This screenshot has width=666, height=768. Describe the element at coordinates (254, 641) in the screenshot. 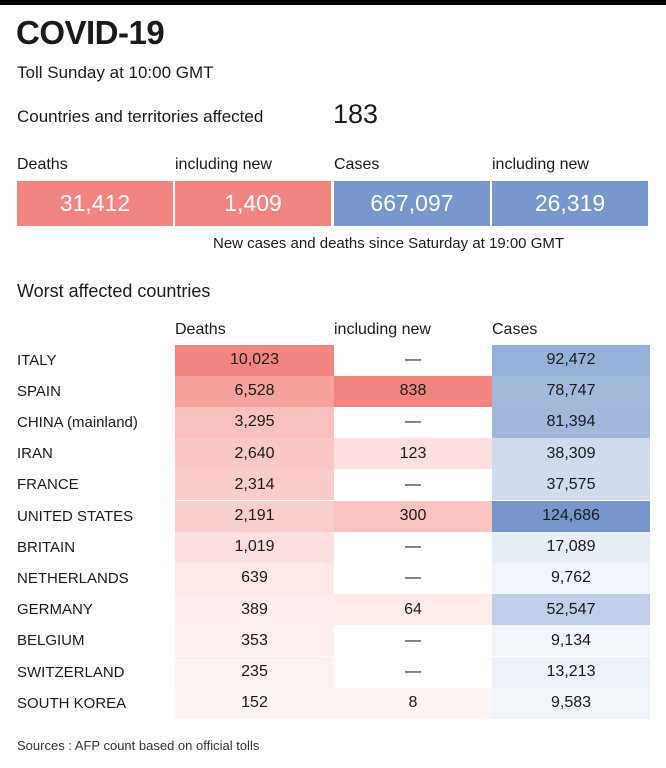

I see `cell-deaths: 353` at that location.